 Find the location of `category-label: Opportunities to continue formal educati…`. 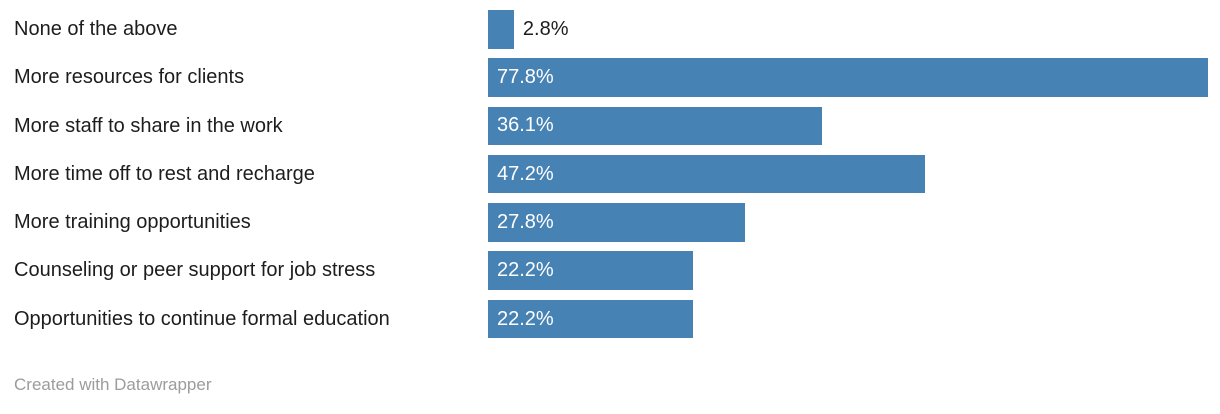

category-label: Opportunities to continue formal educati… is located at coordinates (202, 318).